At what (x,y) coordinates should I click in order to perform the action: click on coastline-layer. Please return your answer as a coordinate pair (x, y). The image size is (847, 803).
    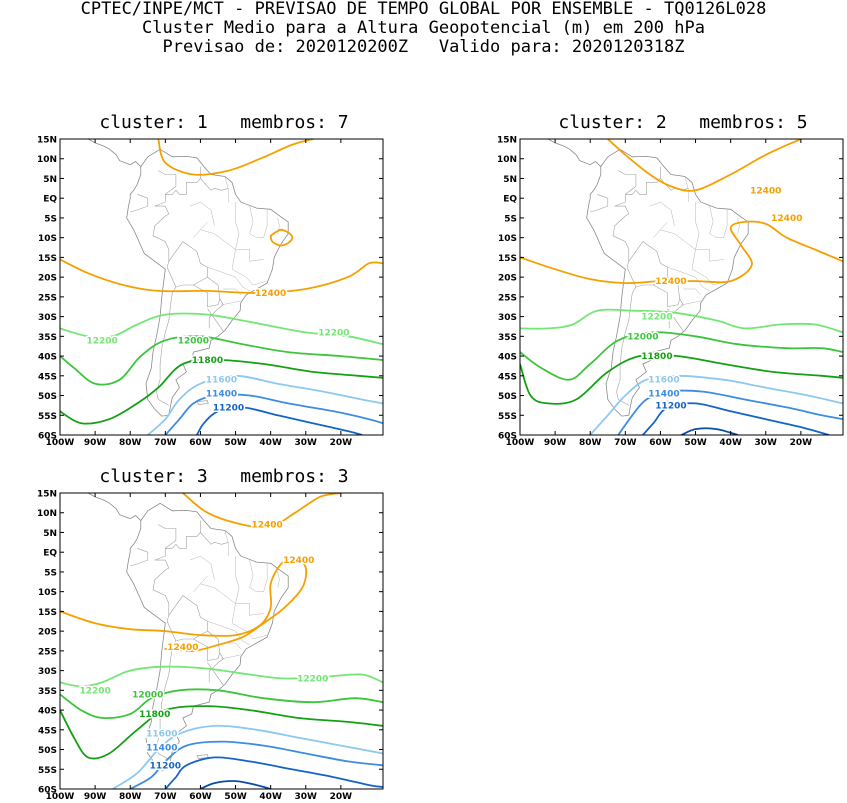
    Looking at the image, I should click on (648, 278).